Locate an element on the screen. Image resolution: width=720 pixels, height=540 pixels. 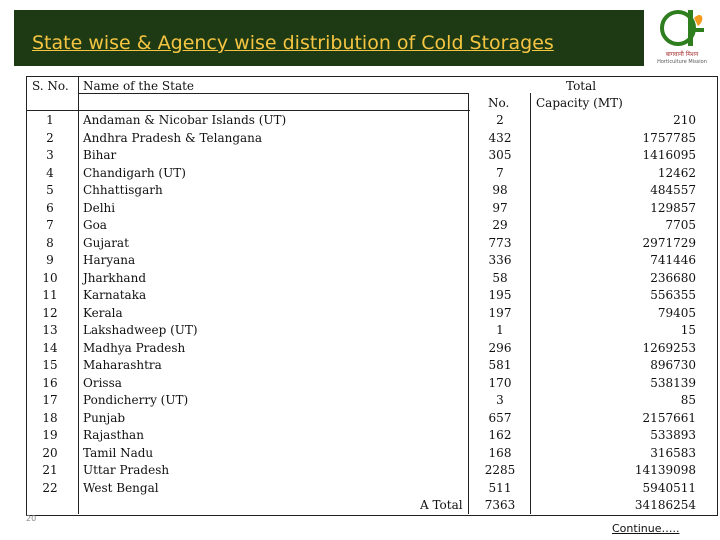
row-capacity: 12462 is located at coordinates (676, 172).